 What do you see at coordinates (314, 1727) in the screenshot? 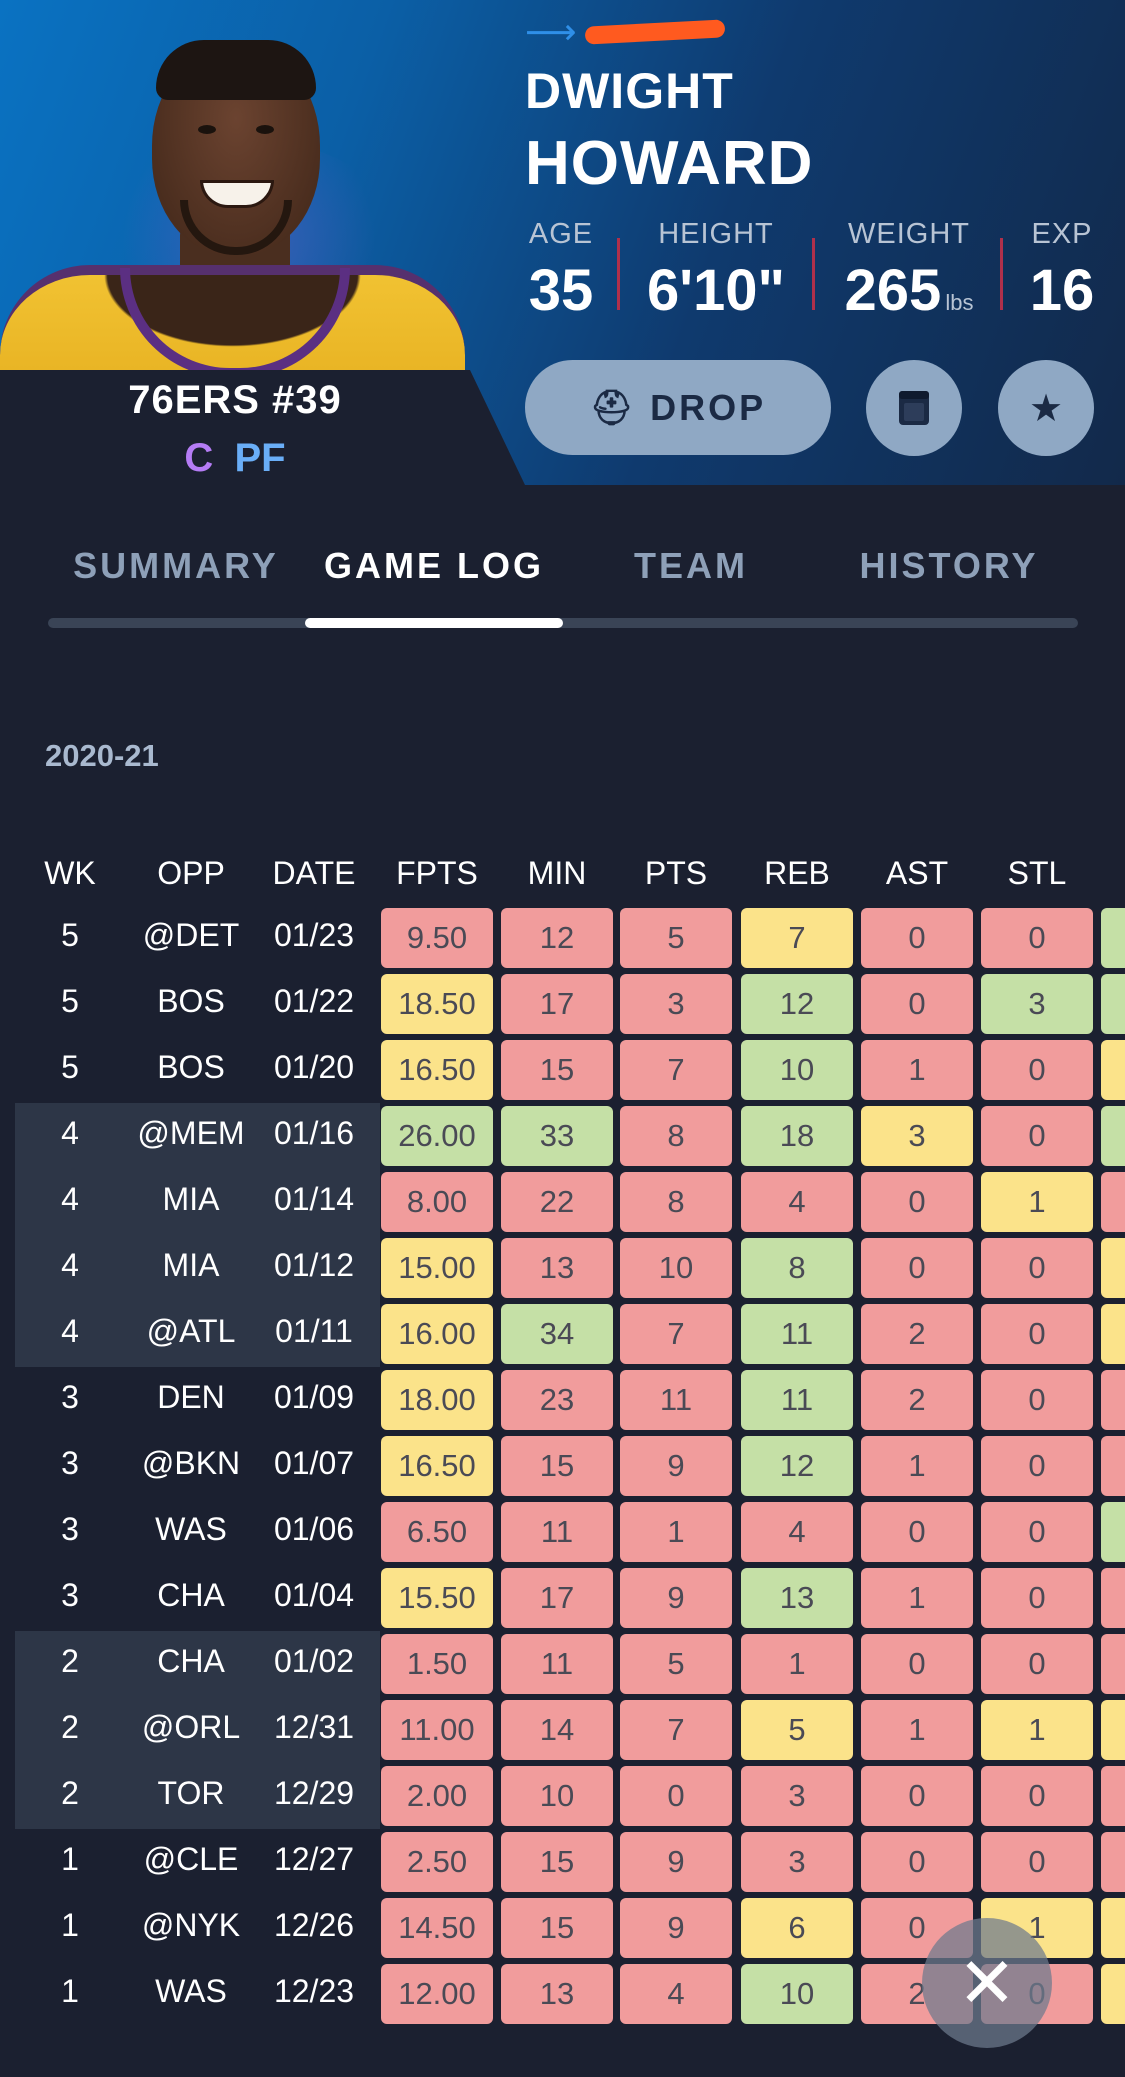
I see `cell-date: 12/31` at bounding box center [314, 1727].